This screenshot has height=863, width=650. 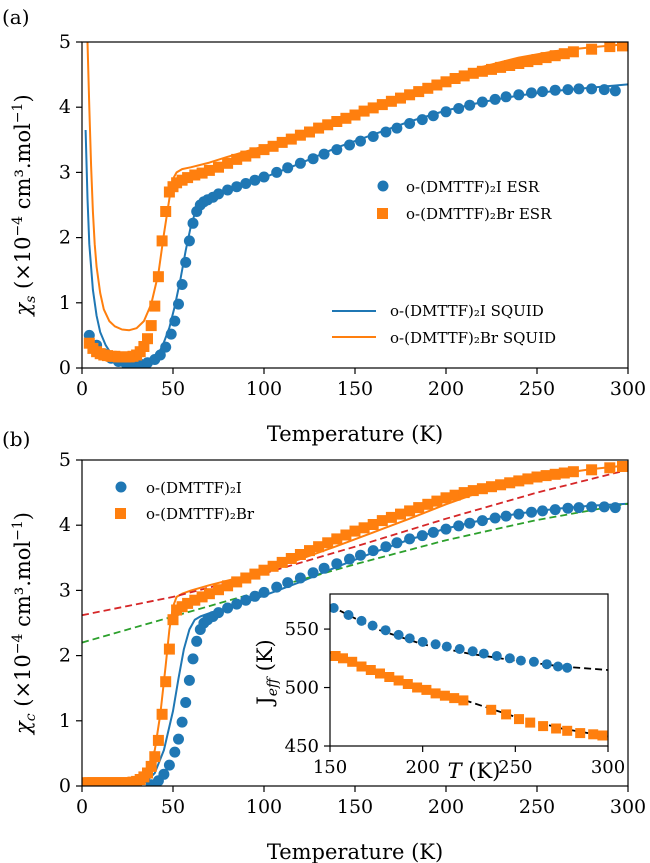 What do you see at coordinates (355, 542) in the screenshot?
I see `series-line-br_fit` at bounding box center [355, 542].